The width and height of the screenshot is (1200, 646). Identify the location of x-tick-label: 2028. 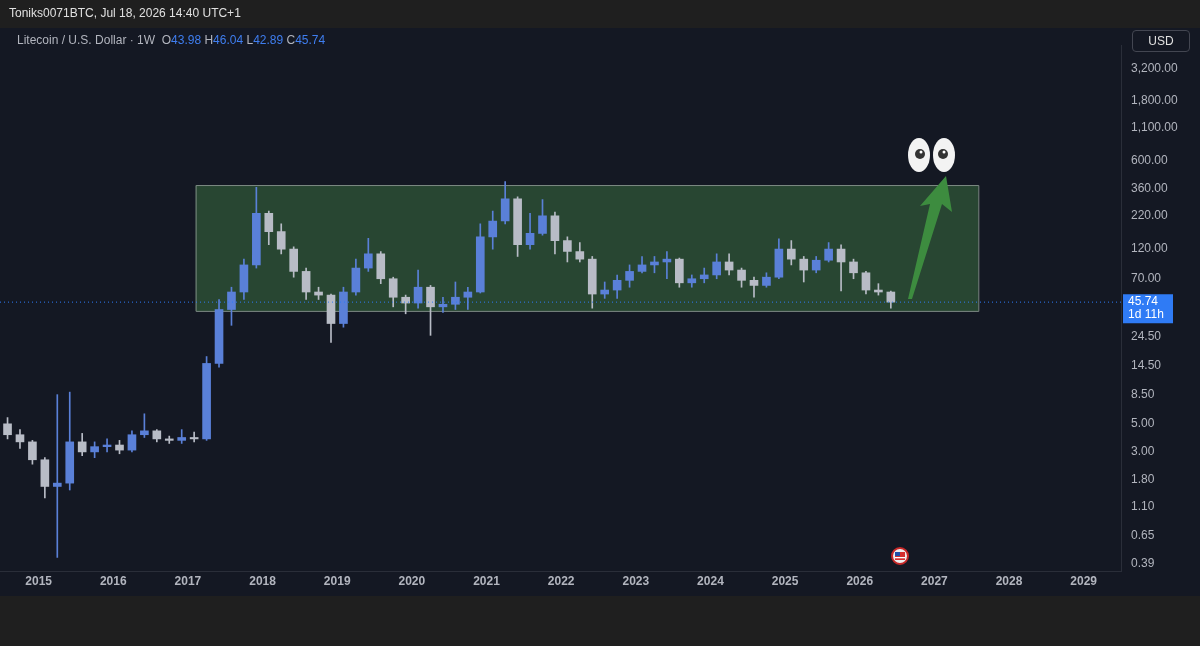
(1009, 581).